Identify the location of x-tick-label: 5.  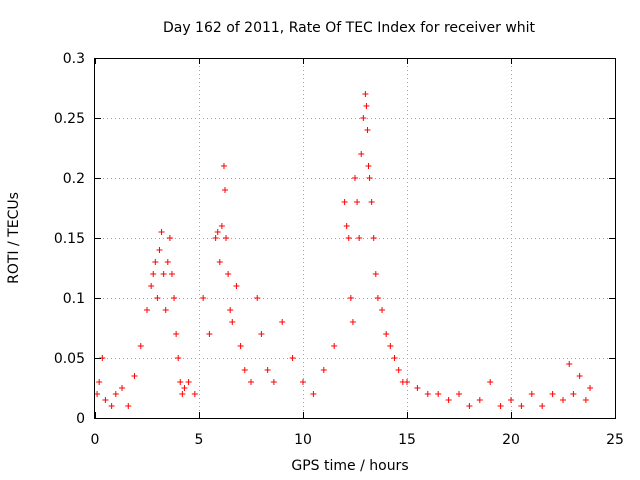
(199, 440).